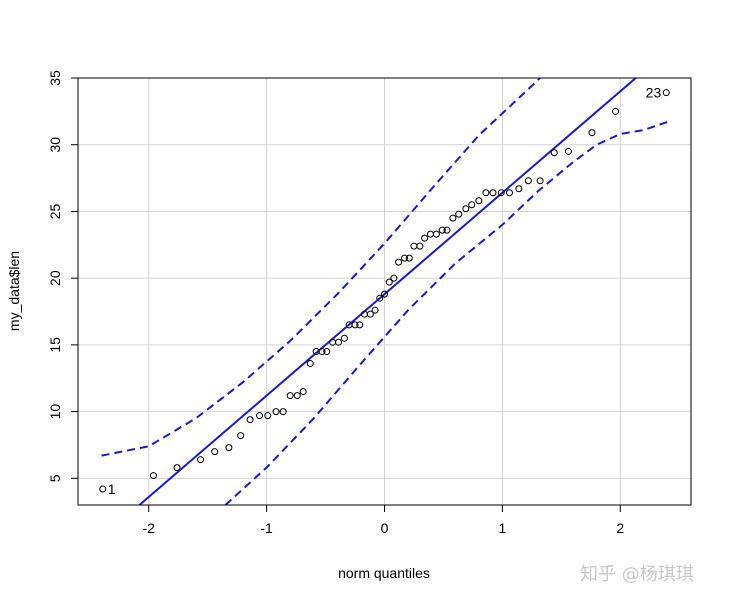 Image resolution: width=731 pixels, height=602 pixels. I want to click on x-axis-label: norm quantiles, so click(384, 573).